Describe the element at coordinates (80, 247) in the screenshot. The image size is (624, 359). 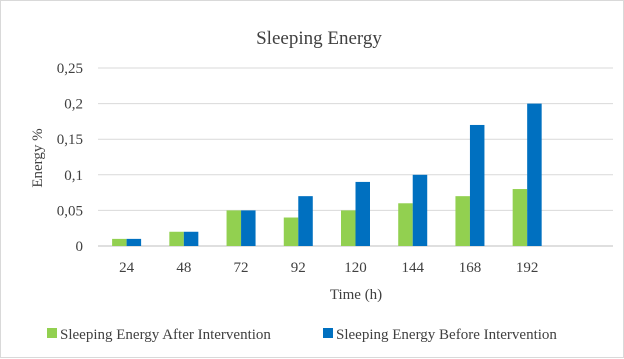
I see `y-tick-label: 0` at that location.